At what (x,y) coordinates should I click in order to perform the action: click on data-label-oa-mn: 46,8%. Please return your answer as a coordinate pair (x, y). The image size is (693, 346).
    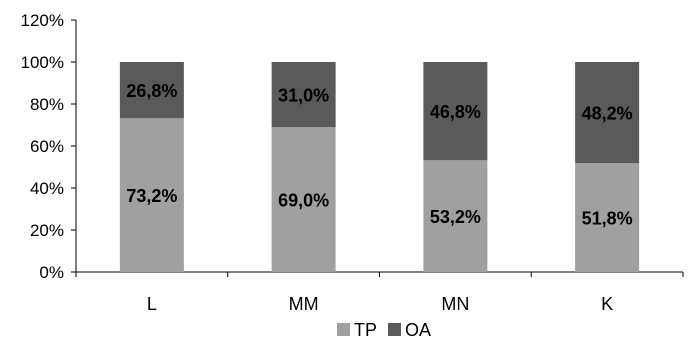
    Looking at the image, I should click on (455, 112).